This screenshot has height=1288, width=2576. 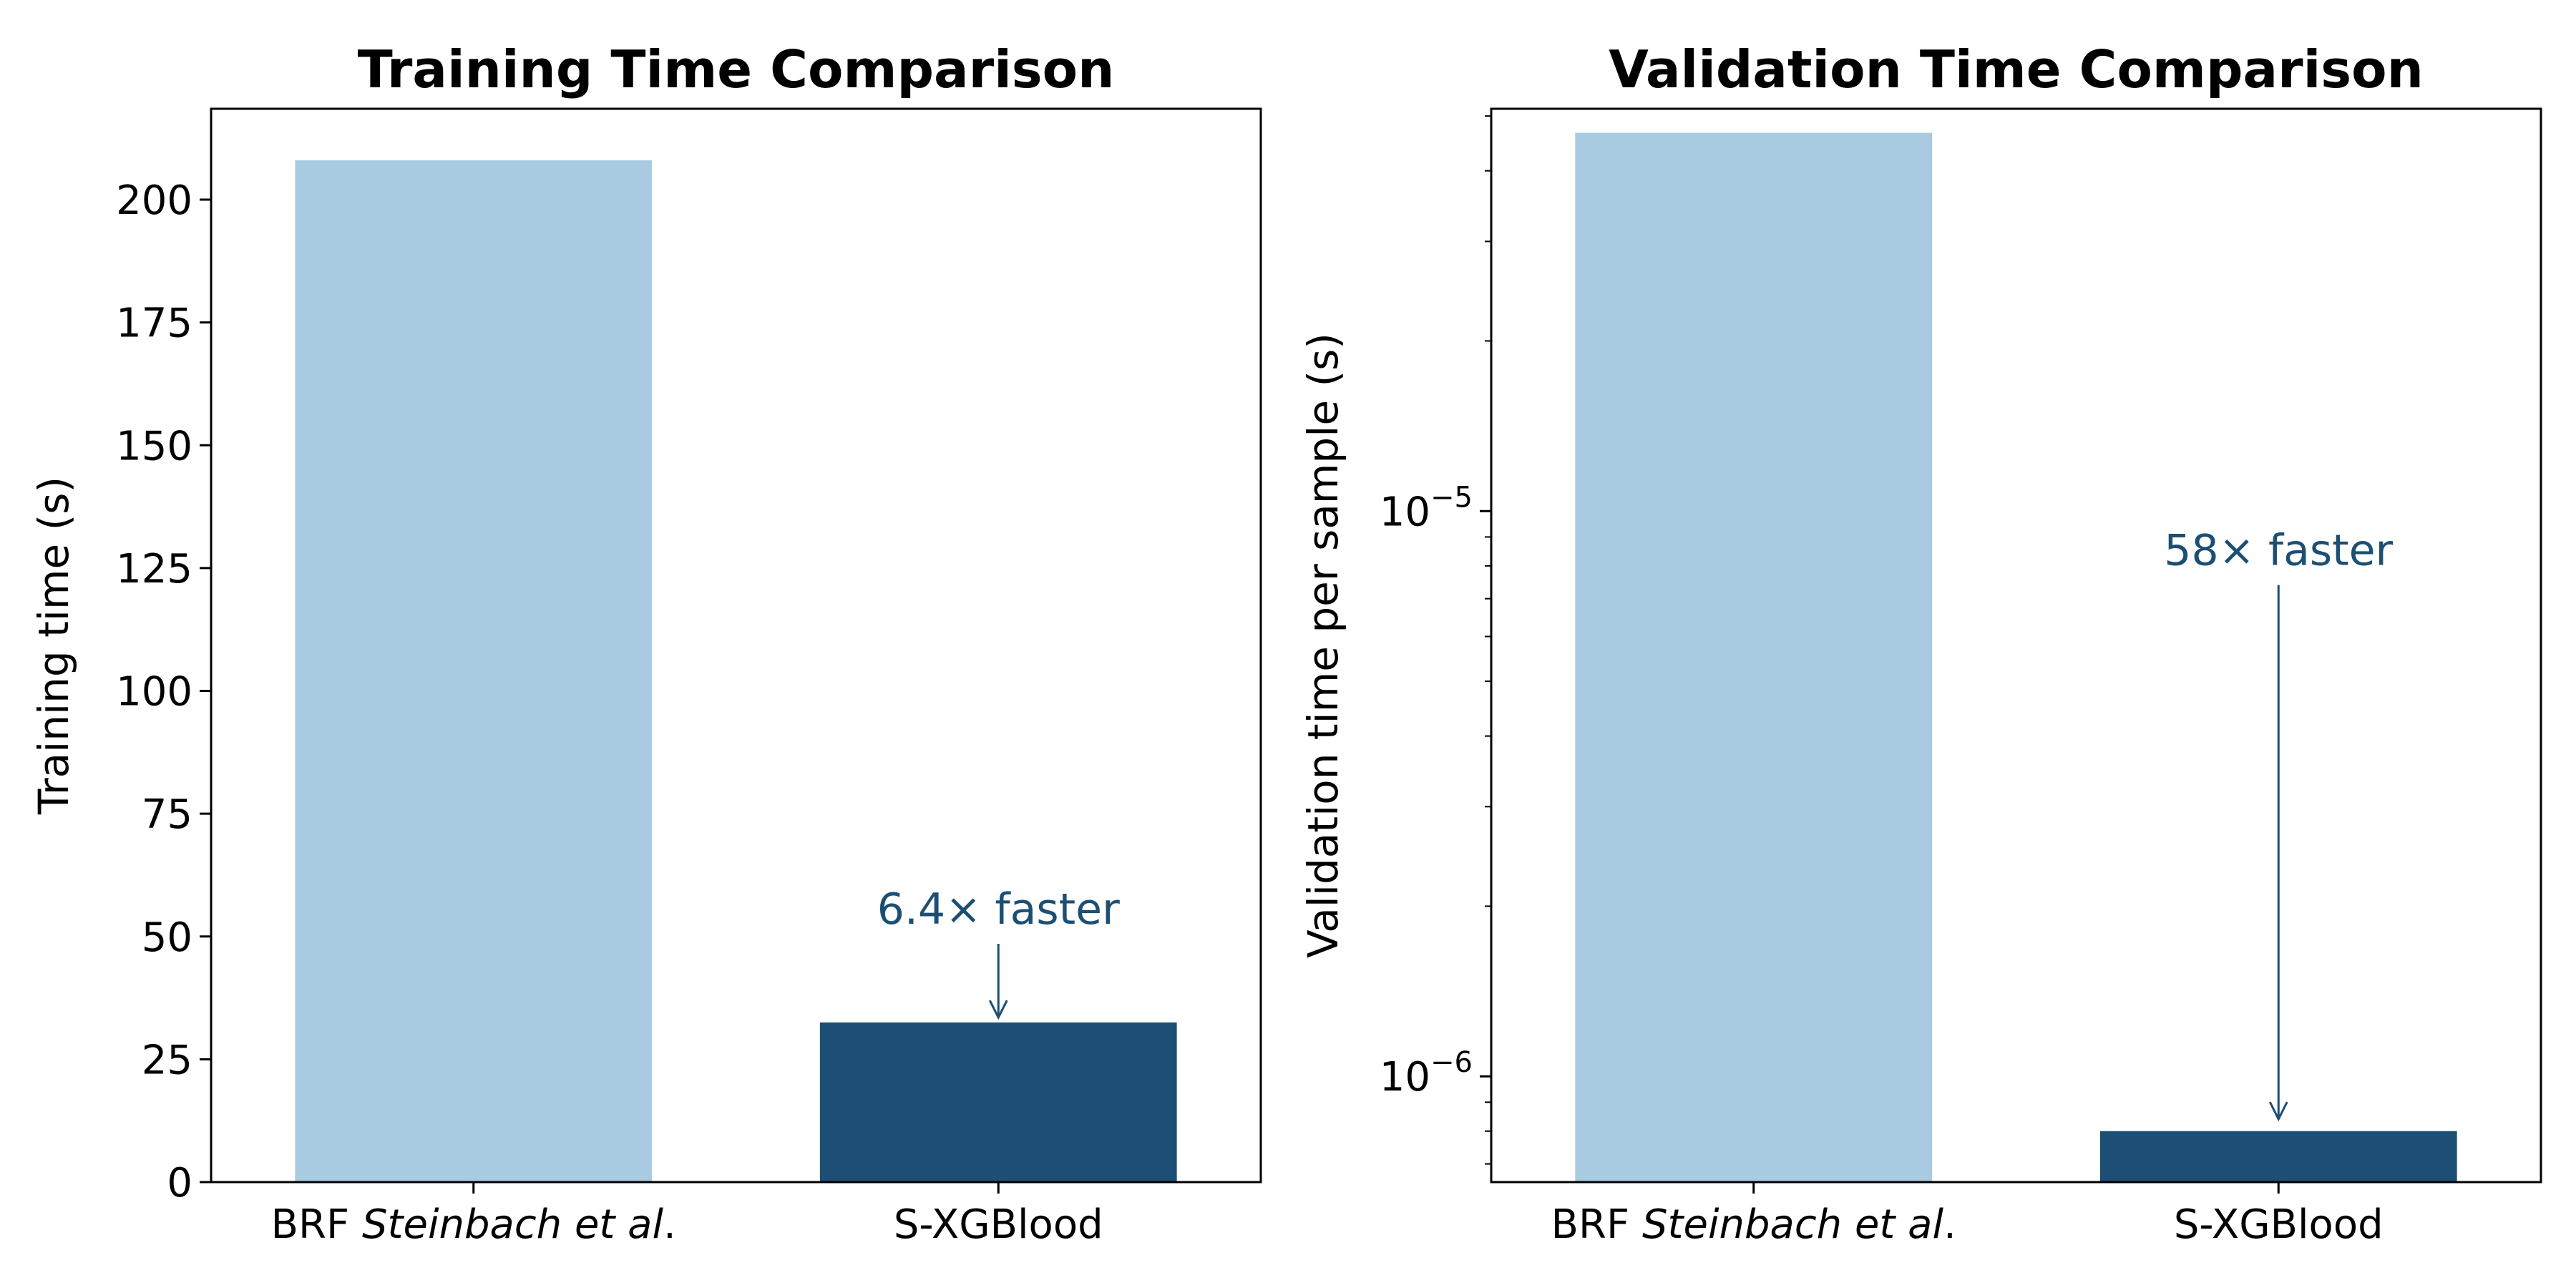 What do you see at coordinates (154, 200) in the screenshot?
I see `y-tick-label: 200` at bounding box center [154, 200].